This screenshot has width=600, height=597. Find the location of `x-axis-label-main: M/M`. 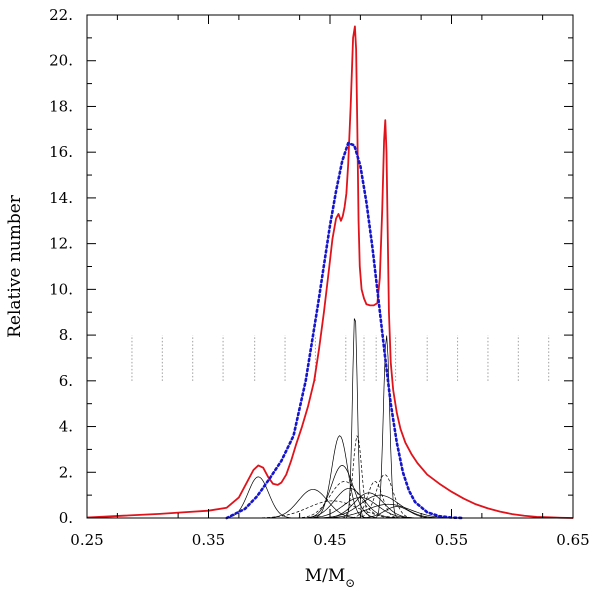

x-axis-label-main: M/M is located at coordinates (325, 576).